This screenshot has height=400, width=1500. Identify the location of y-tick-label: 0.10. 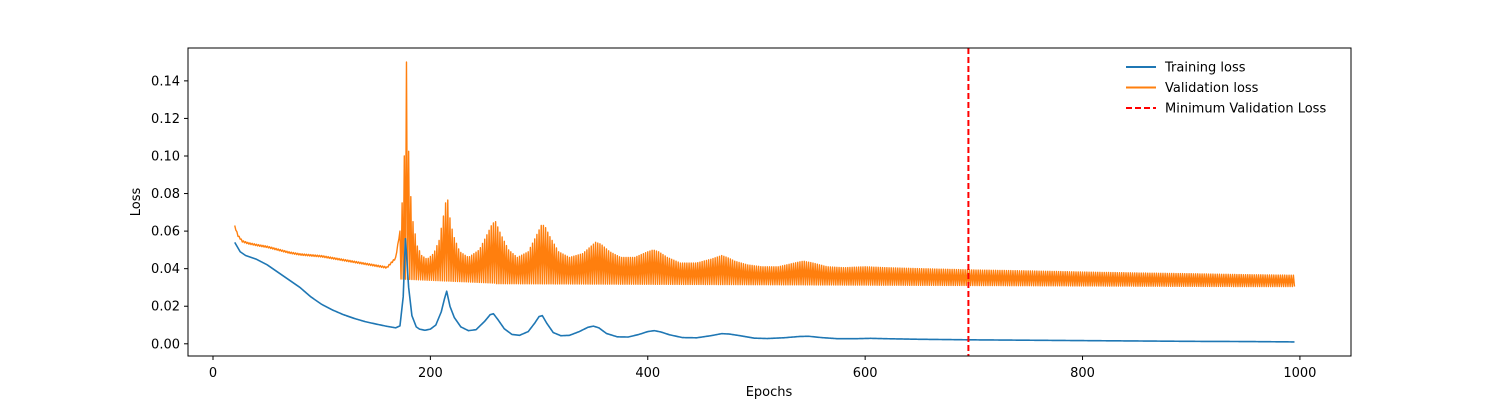
(165, 156).